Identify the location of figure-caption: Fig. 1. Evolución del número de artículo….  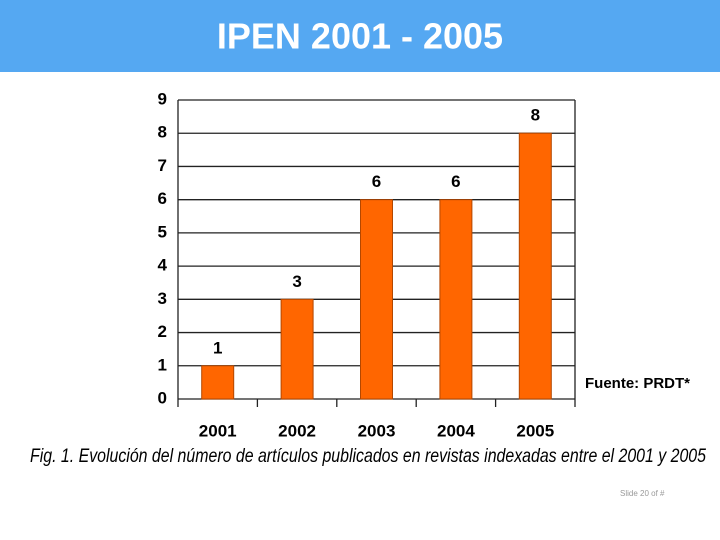
(368, 456).